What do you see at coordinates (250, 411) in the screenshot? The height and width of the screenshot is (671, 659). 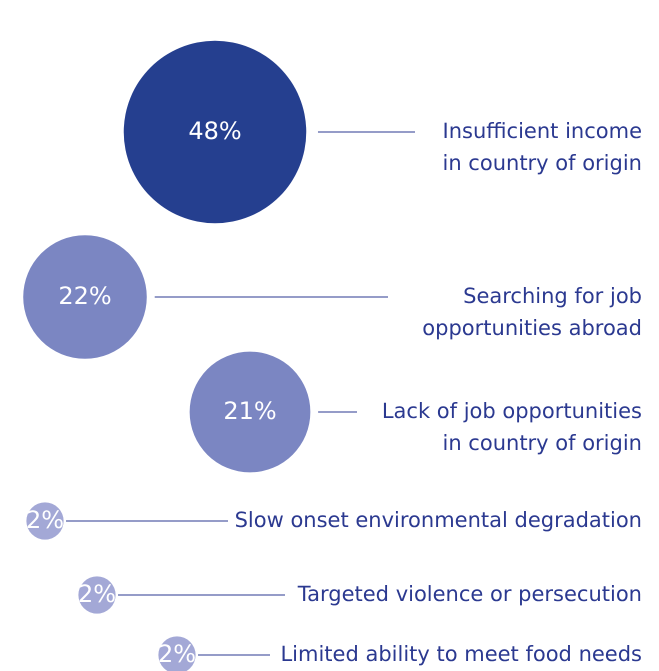 I see `data-label: 21%` at bounding box center [250, 411].